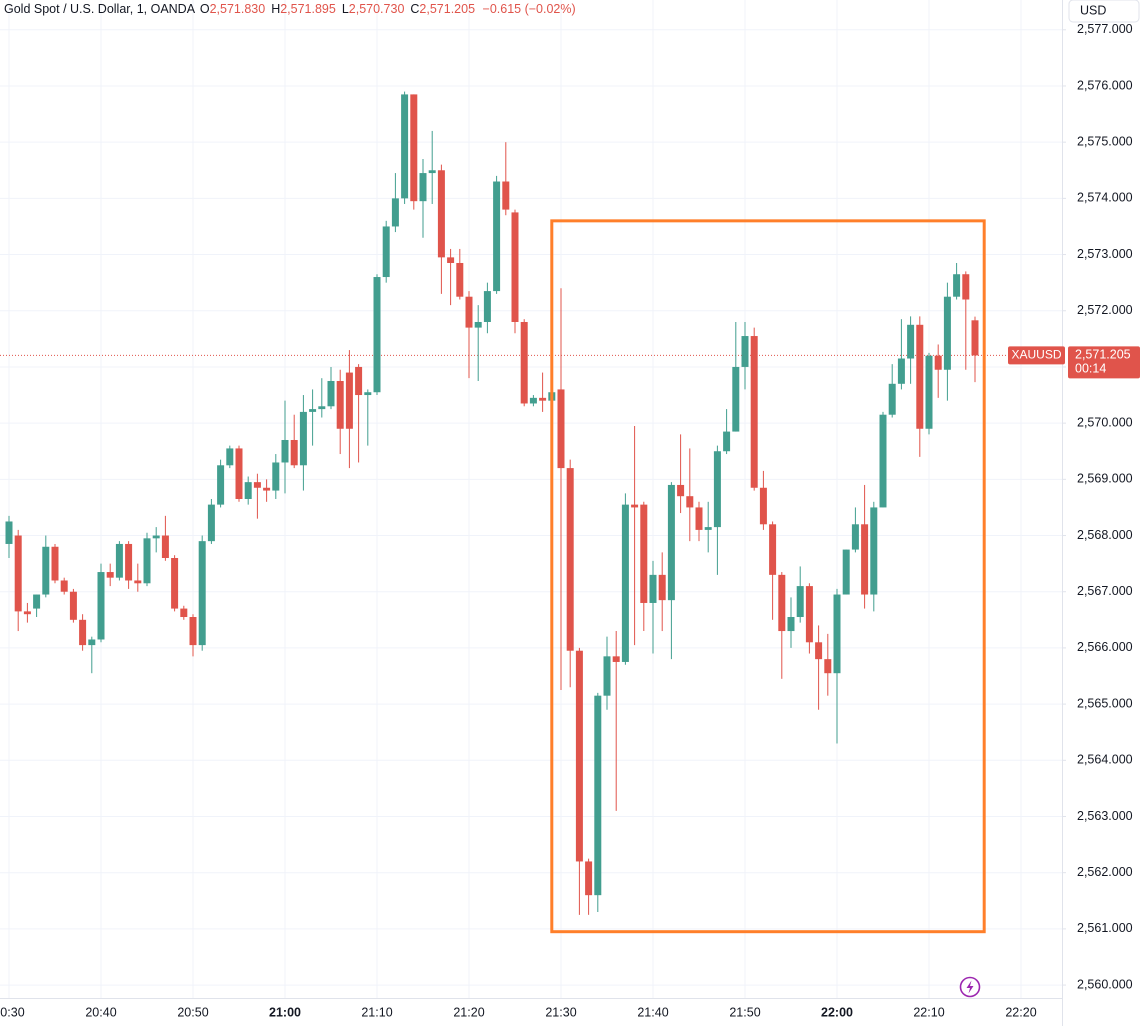  What do you see at coordinates (1105, 85) in the screenshot?
I see `y-tick-label: 2,576.000` at bounding box center [1105, 85].